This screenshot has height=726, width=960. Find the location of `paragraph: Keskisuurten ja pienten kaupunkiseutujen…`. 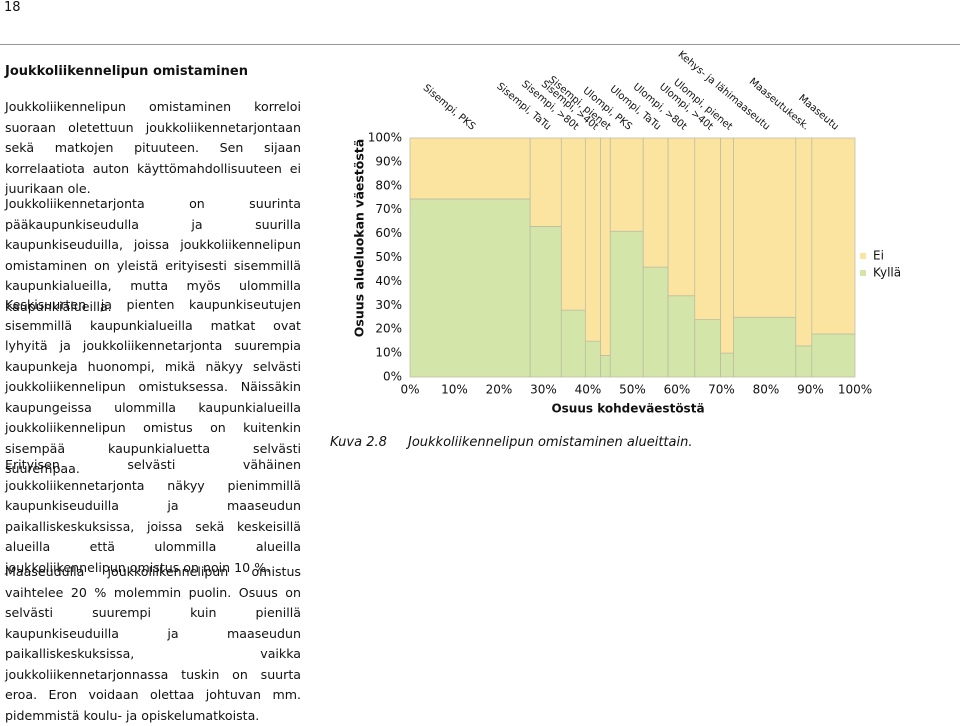

paragraph: Keskisuurten ja pienten kaupunkiseutujen… is located at coordinates (153, 386).